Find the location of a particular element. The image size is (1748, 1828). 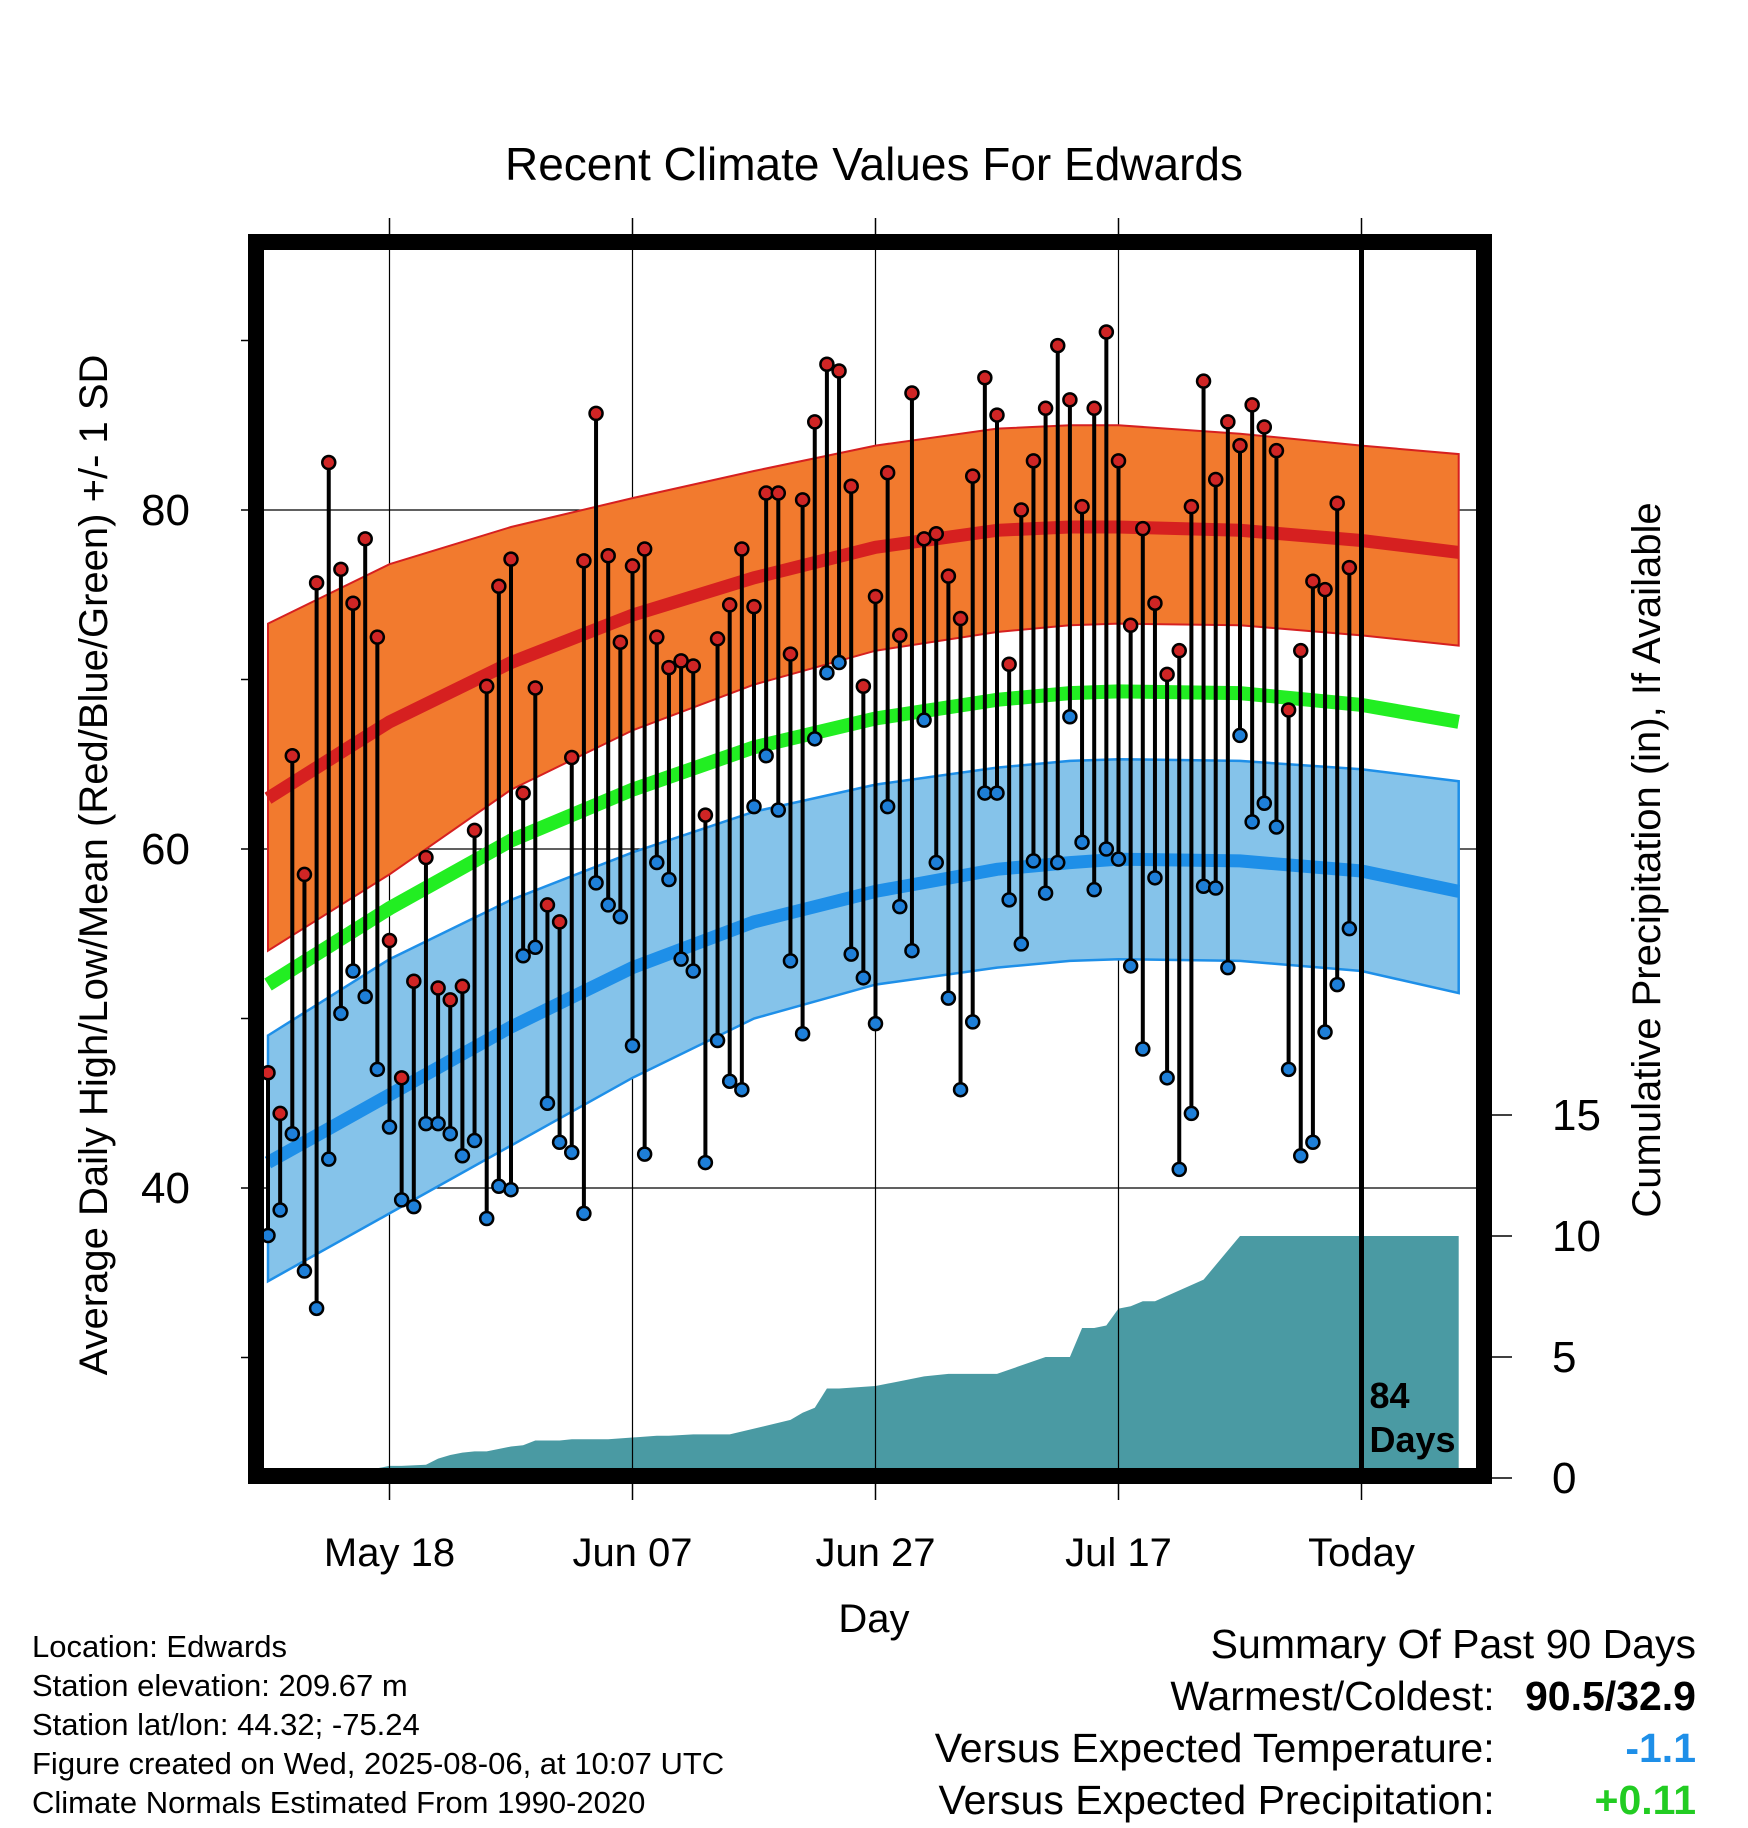

precip-value: +0.11 is located at coordinates (1645, 1800).